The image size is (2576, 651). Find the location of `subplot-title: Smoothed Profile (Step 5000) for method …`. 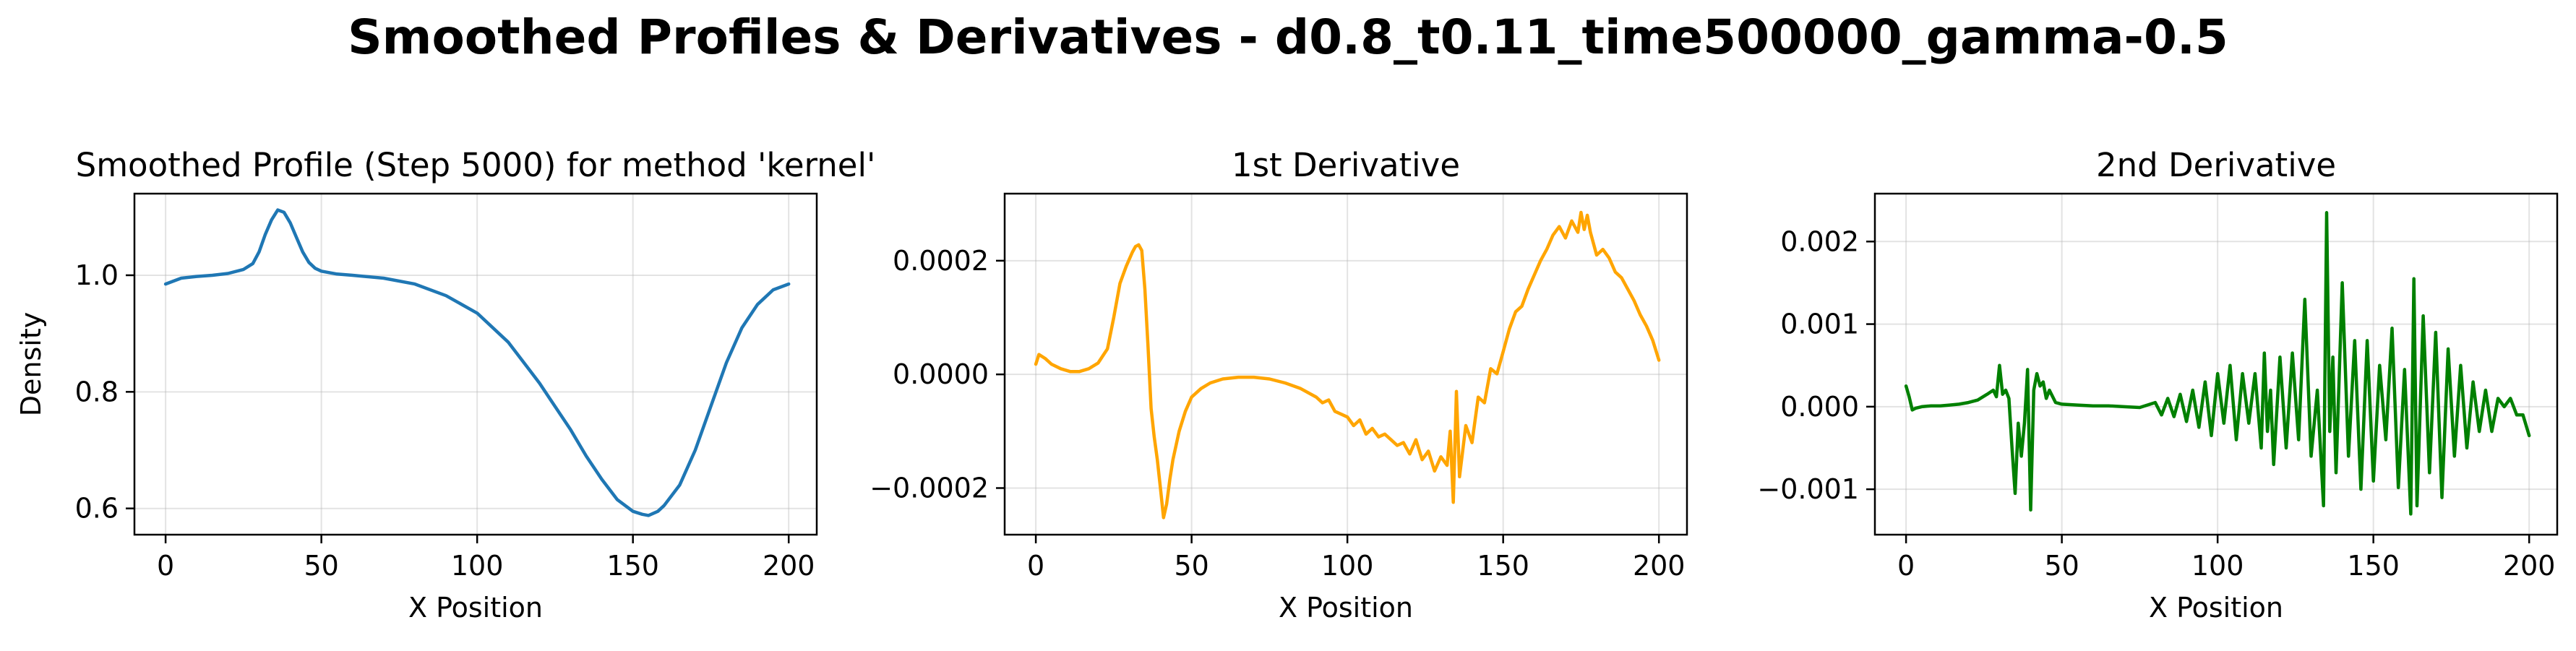

subplot-title: Smoothed Profile (Step 5000) for method … is located at coordinates (476, 165).